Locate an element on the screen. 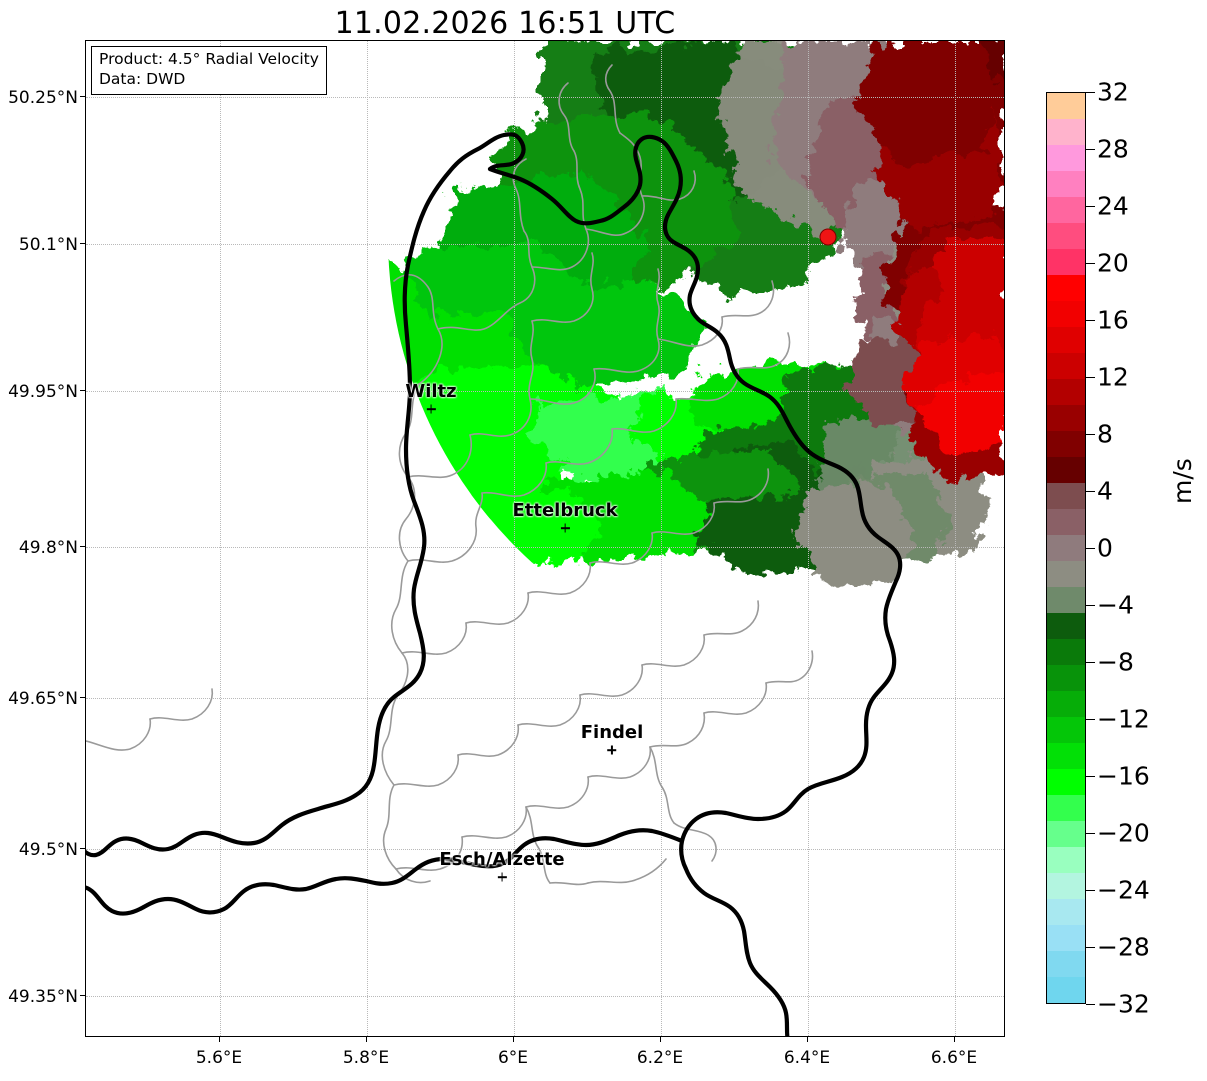 Image resolution: width=1207 pixels, height=1081 pixels. legend-data-line: Data: DWD is located at coordinates (142, 78).